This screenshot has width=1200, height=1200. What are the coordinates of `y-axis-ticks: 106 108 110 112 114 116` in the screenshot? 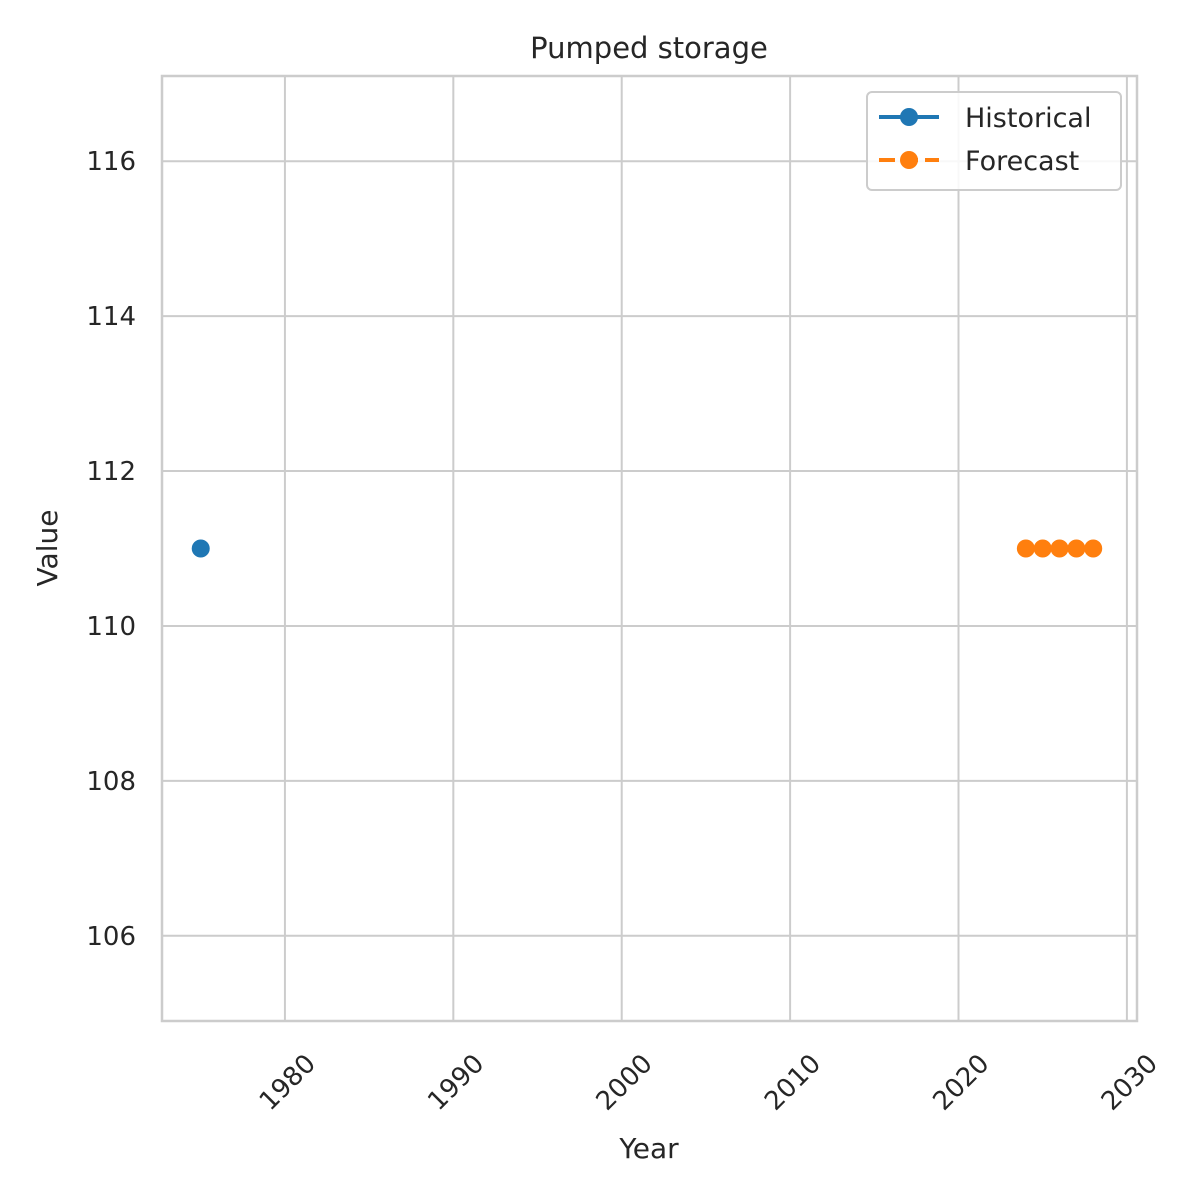 It's located at (111, 549).